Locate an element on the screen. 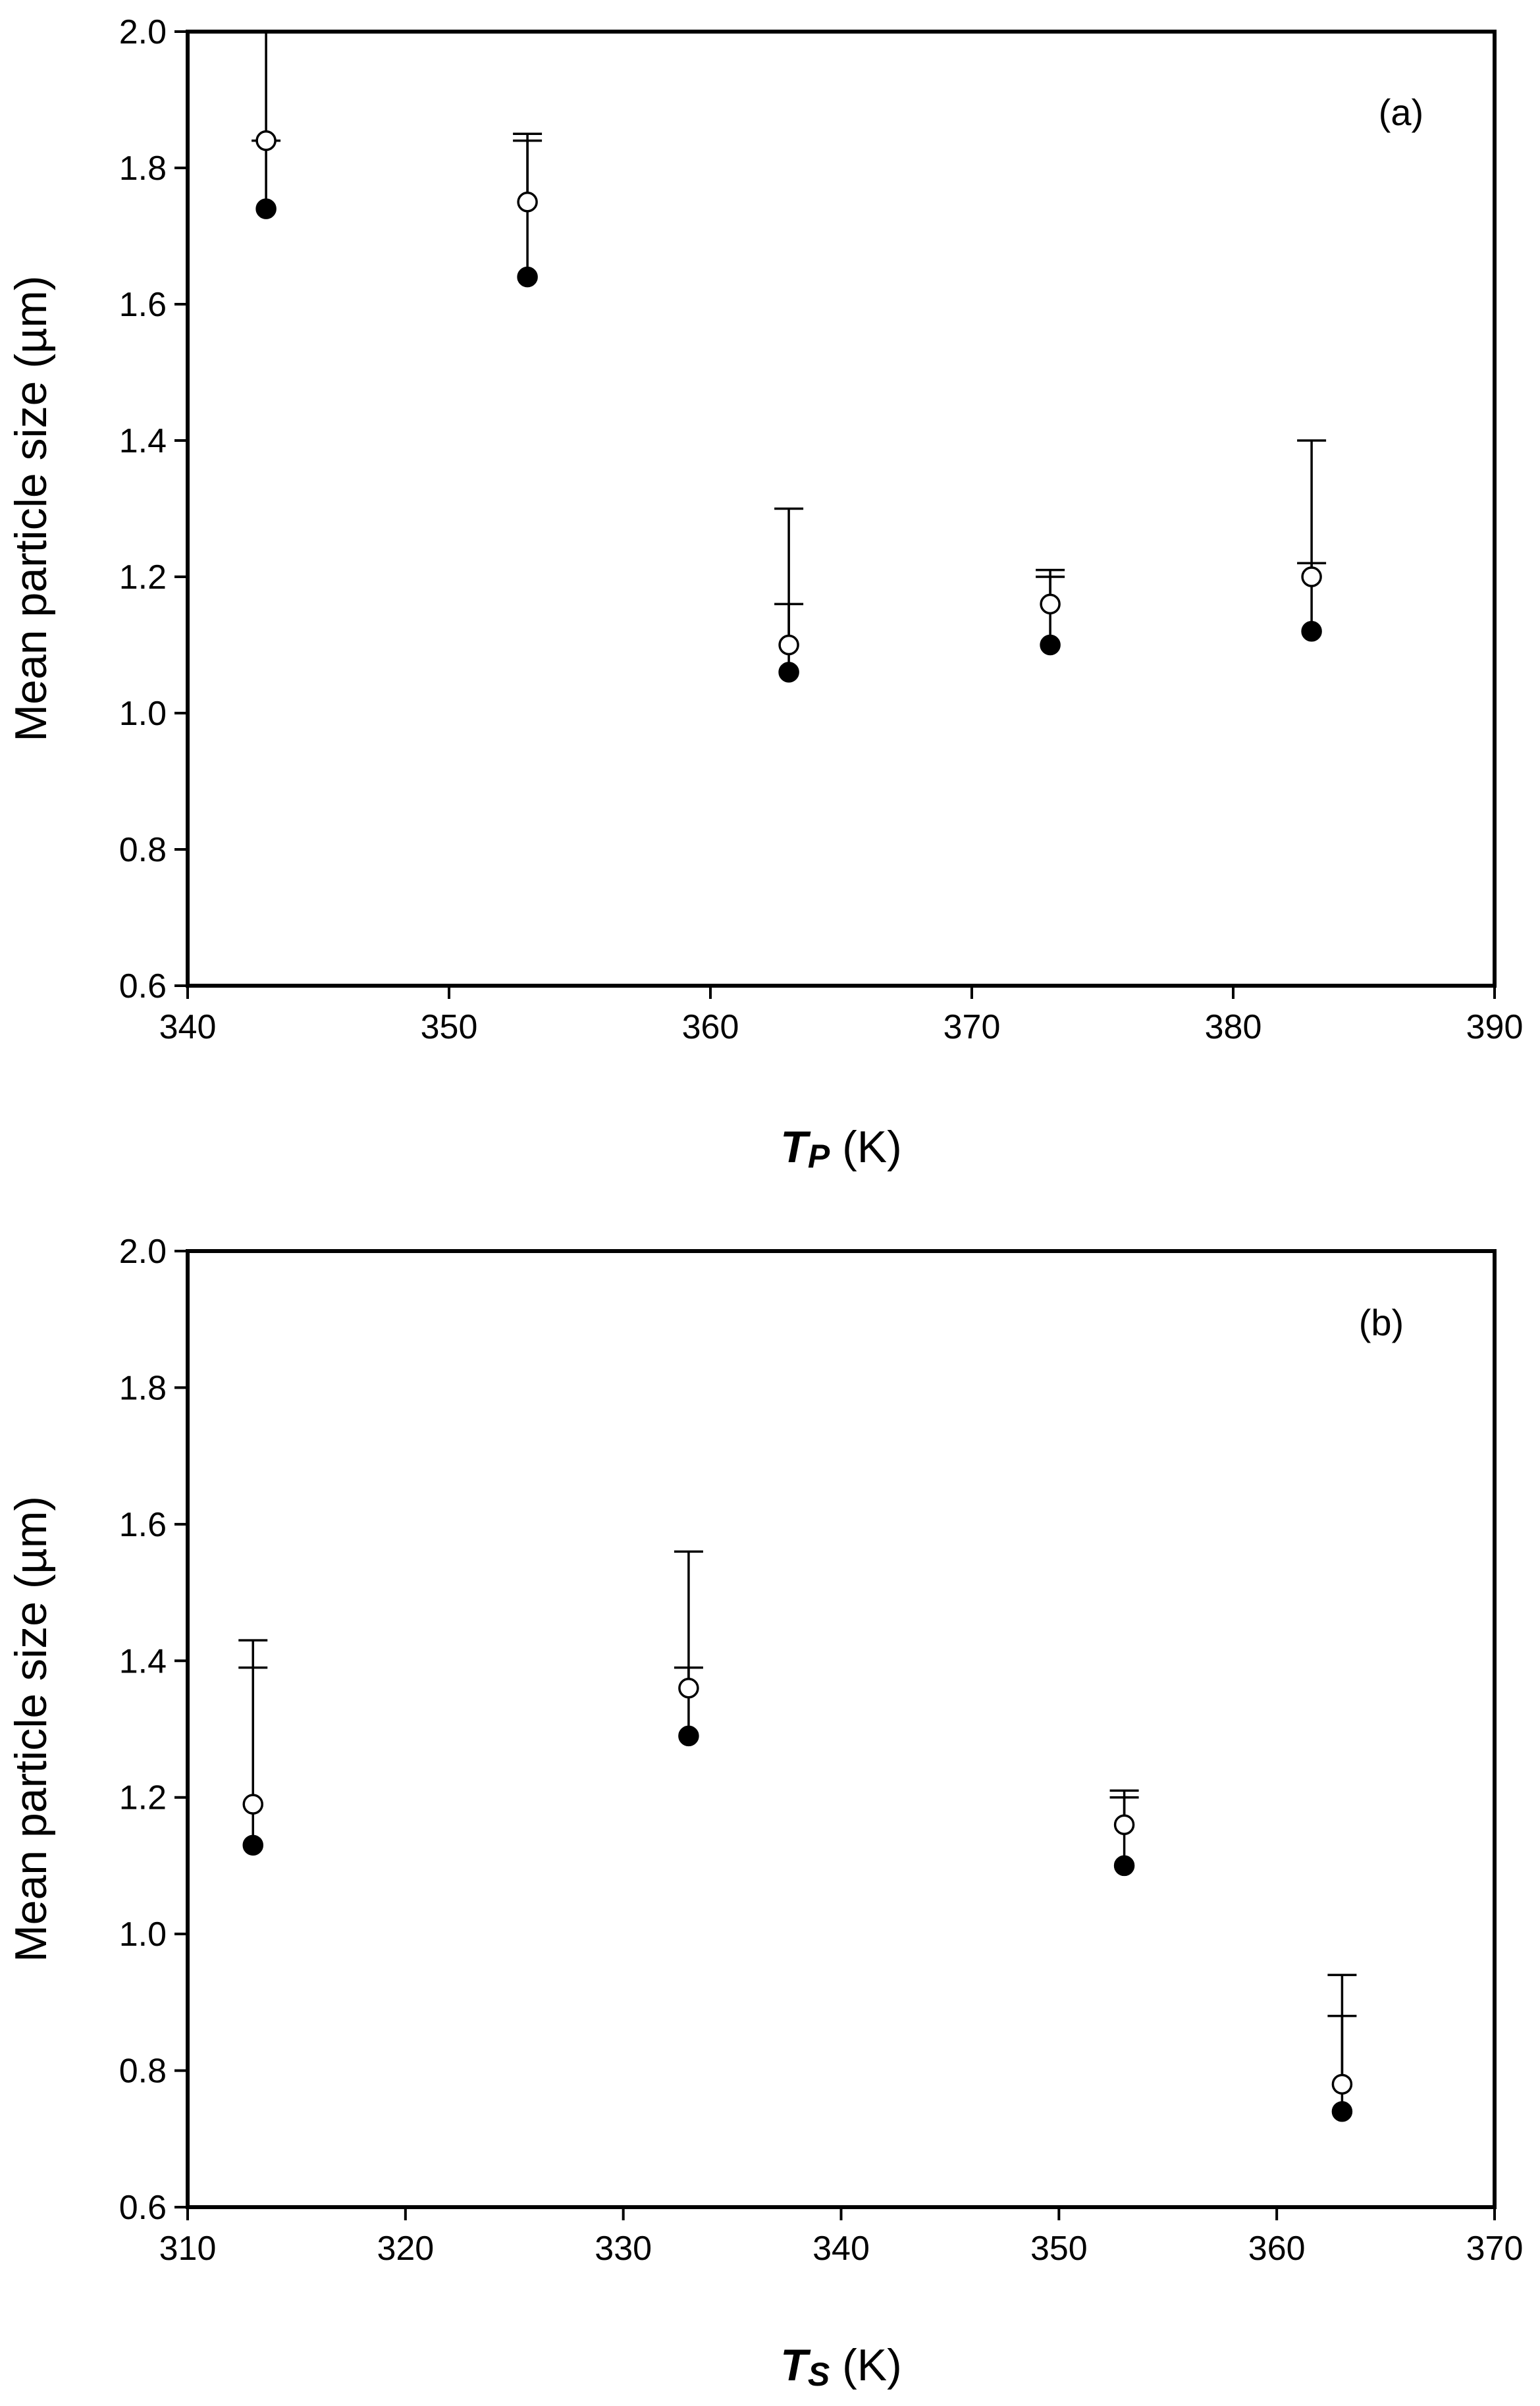 Image resolution: width=1540 pixels, height=2406 pixels. x-axis-label: TS (K) is located at coordinates (840, 2366).